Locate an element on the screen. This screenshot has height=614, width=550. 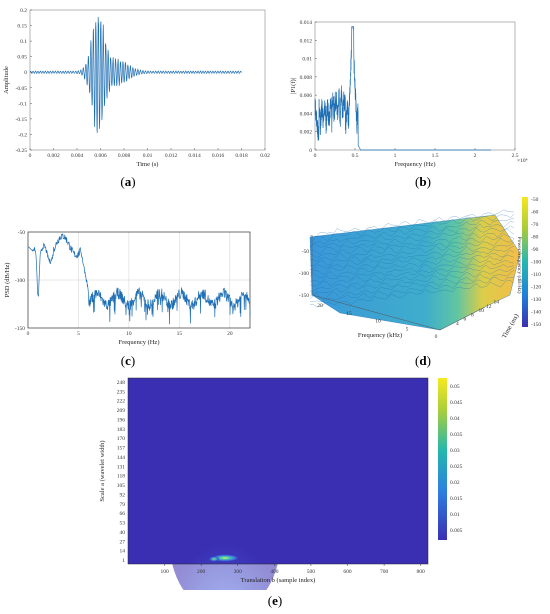
y-tick-label-b: 0.008 is located at coordinates (306, 78).